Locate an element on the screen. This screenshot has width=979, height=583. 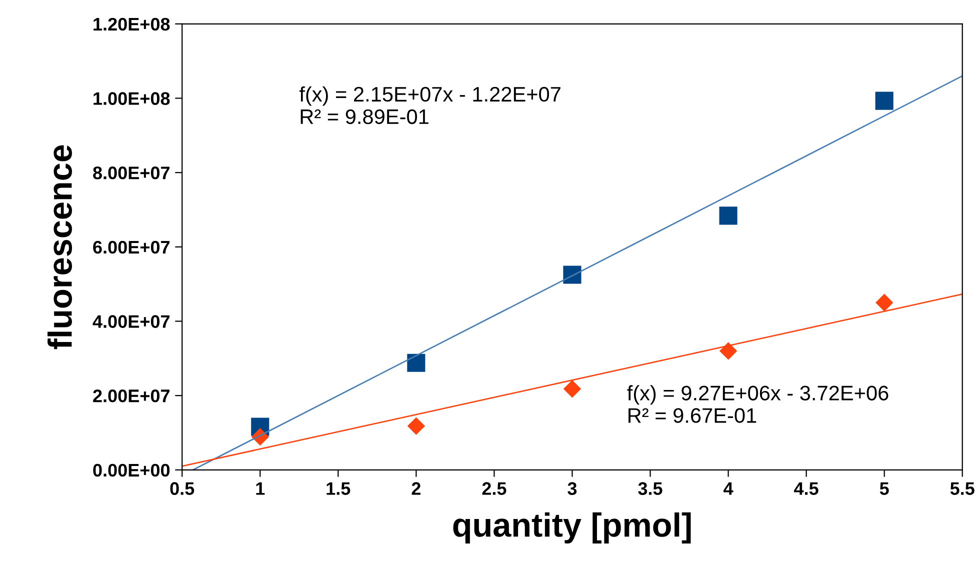
x-tick-label: 3.5 is located at coordinates (650, 488).